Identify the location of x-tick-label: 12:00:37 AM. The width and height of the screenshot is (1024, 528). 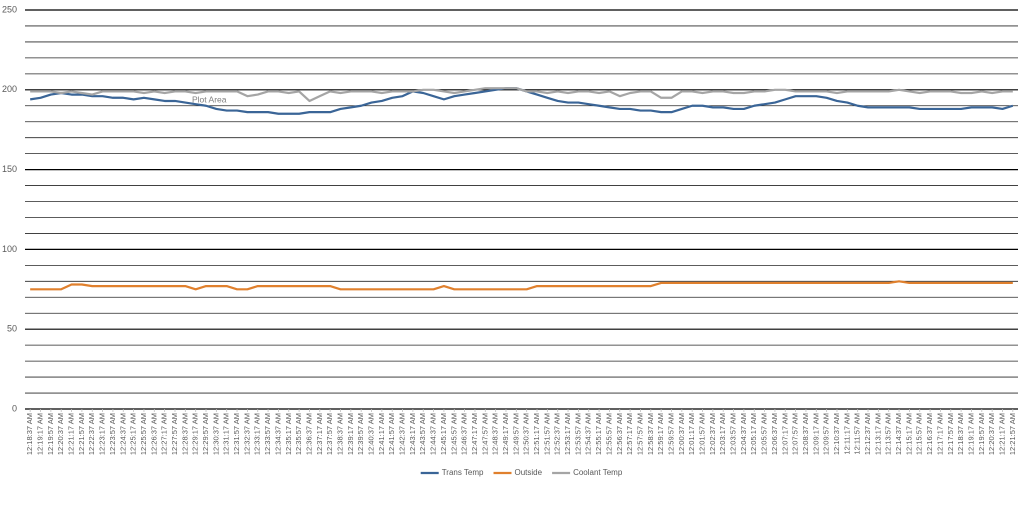
(681, 434).